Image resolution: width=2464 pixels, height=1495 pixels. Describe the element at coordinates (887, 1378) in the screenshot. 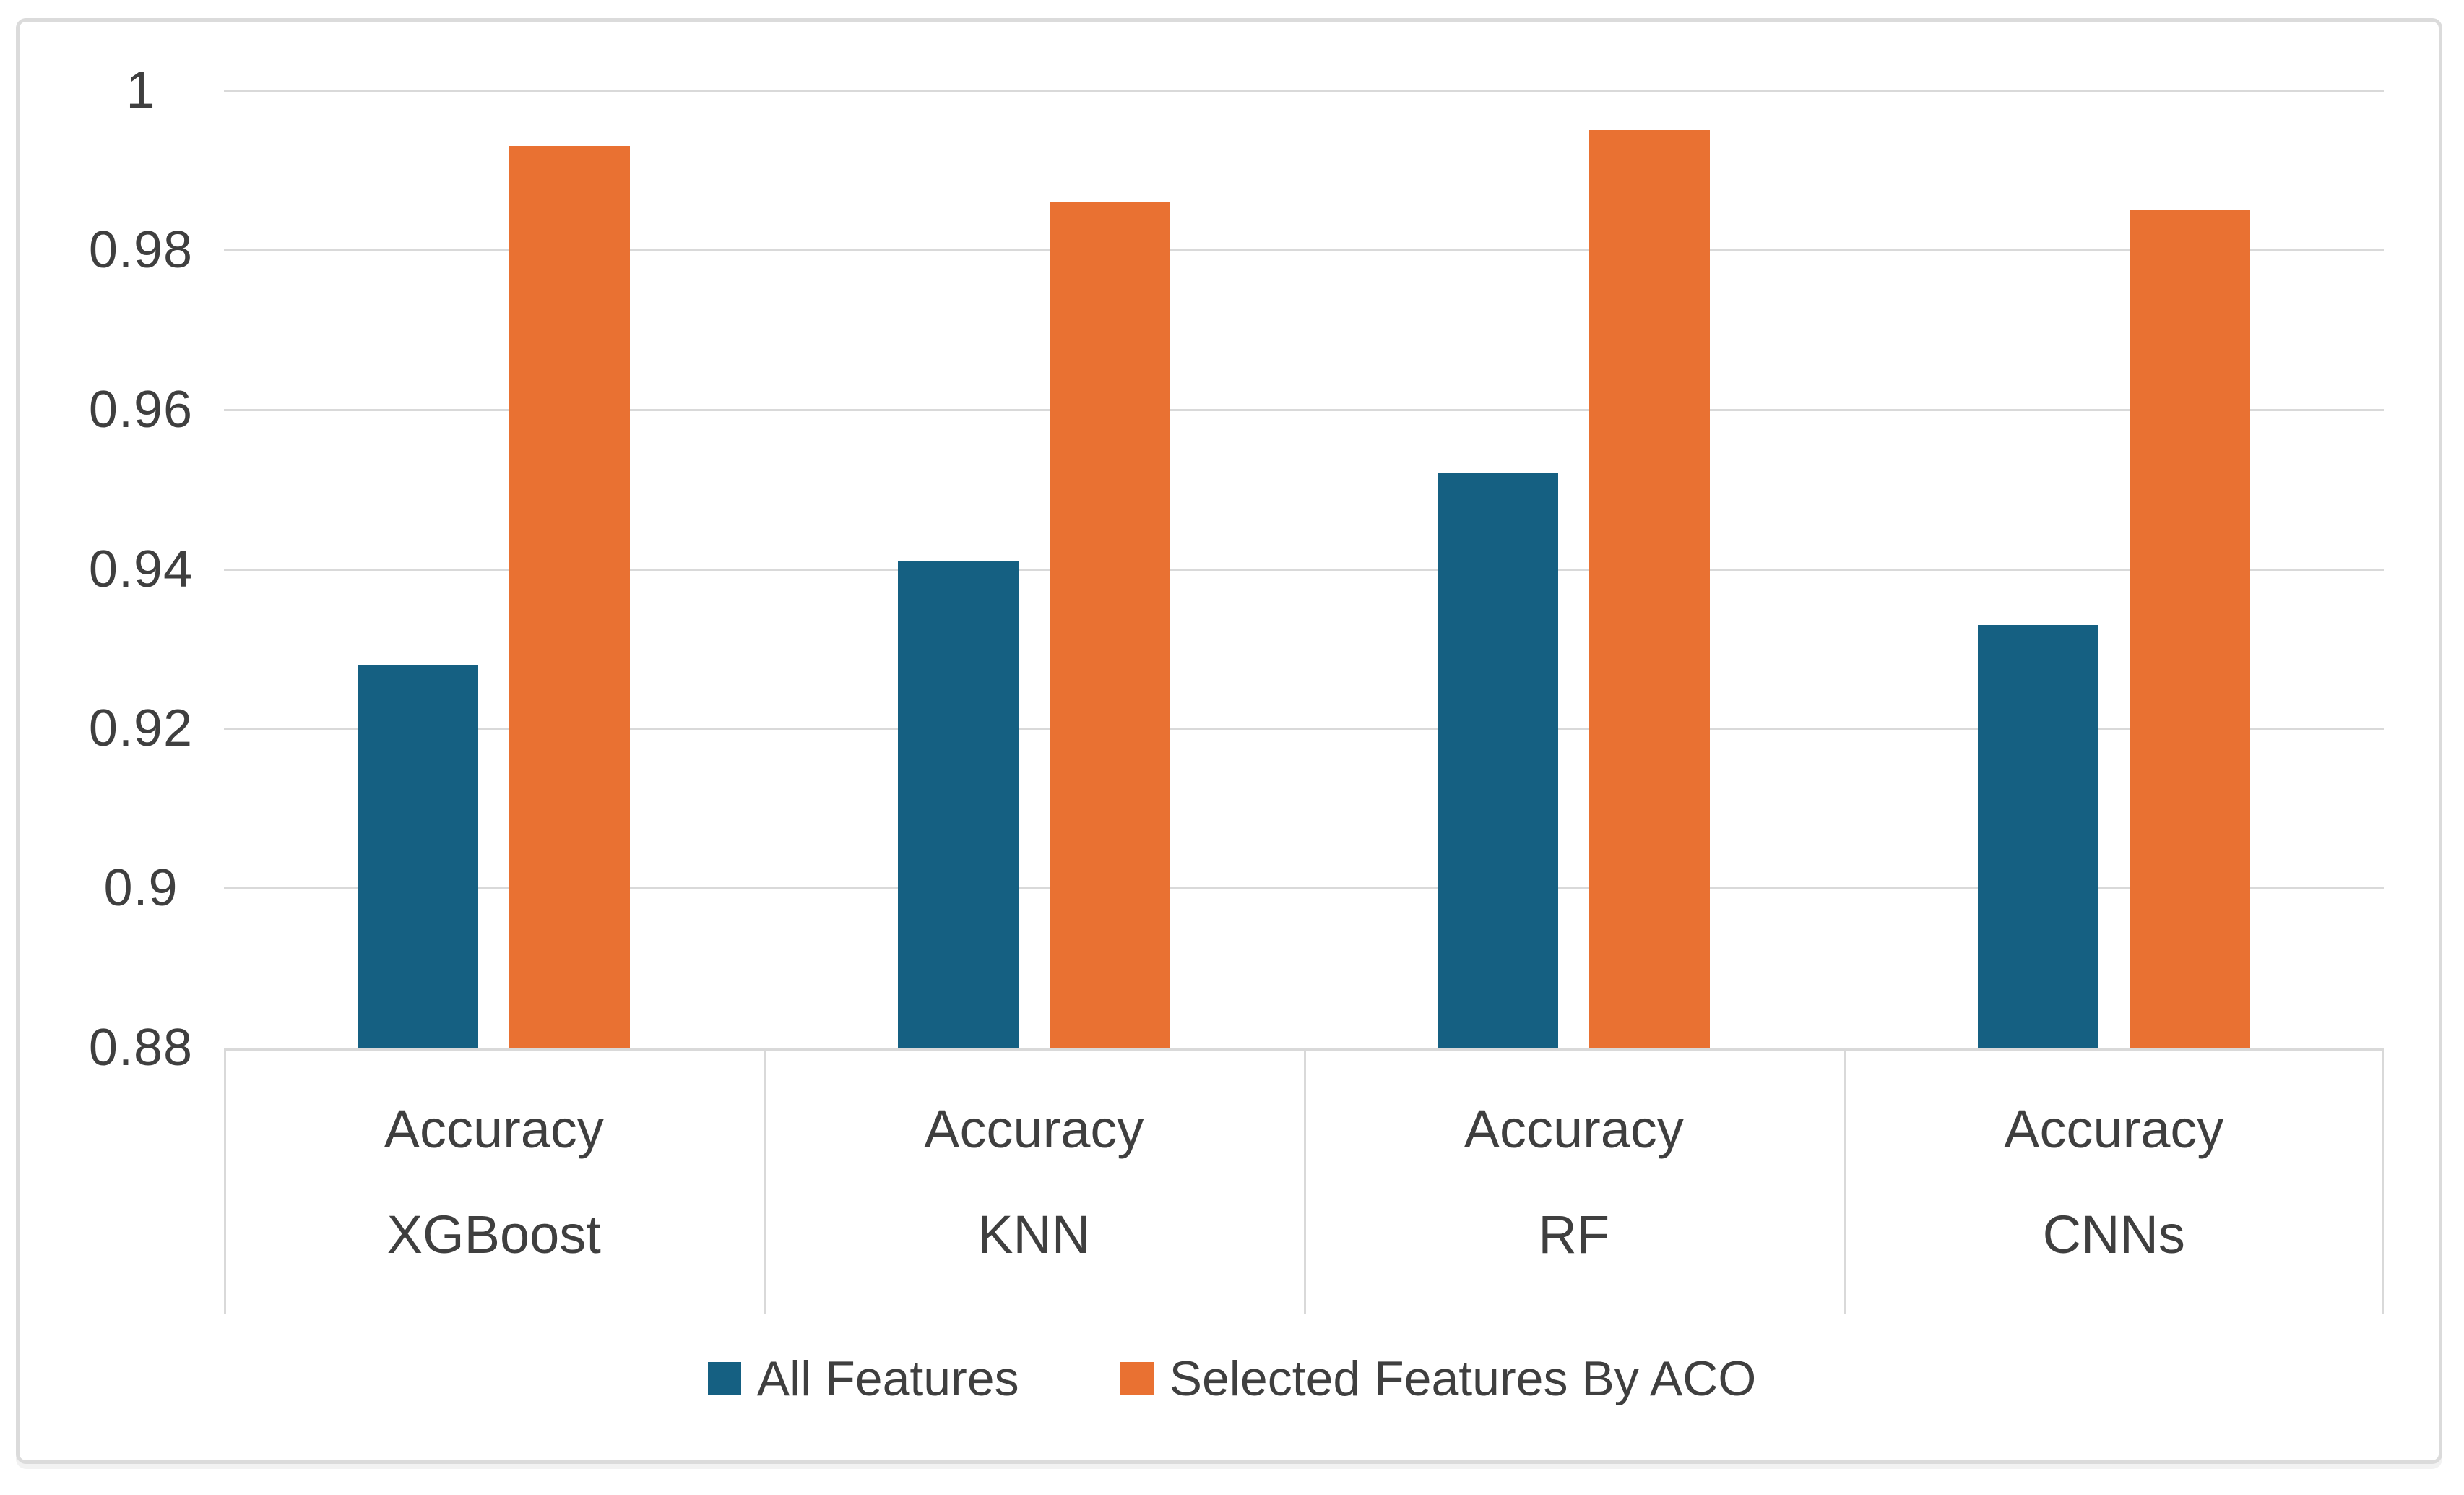

I see `legend-label-all-features: All Features` at that location.